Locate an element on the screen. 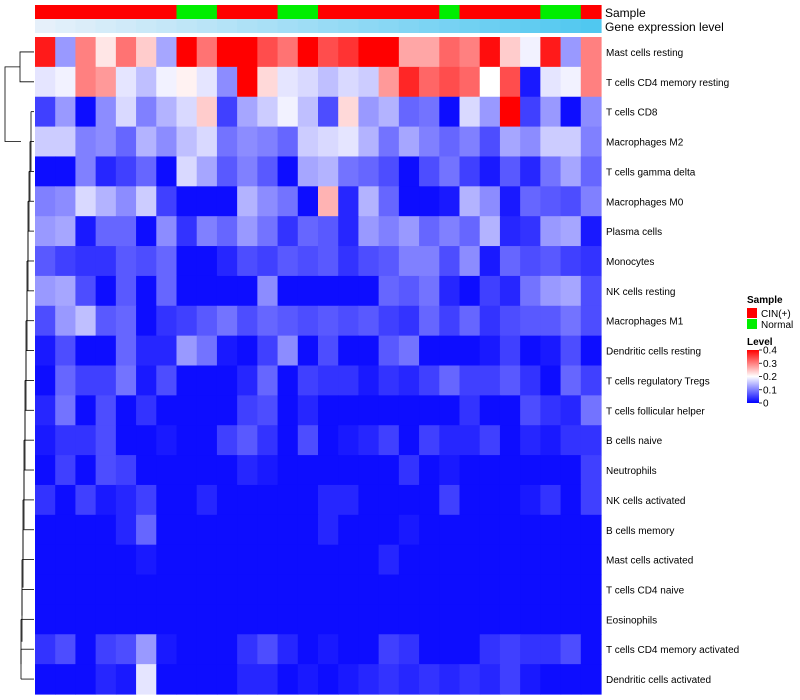 The height and width of the screenshot is (700, 800). legend-swatch-normal is located at coordinates (752, 324).